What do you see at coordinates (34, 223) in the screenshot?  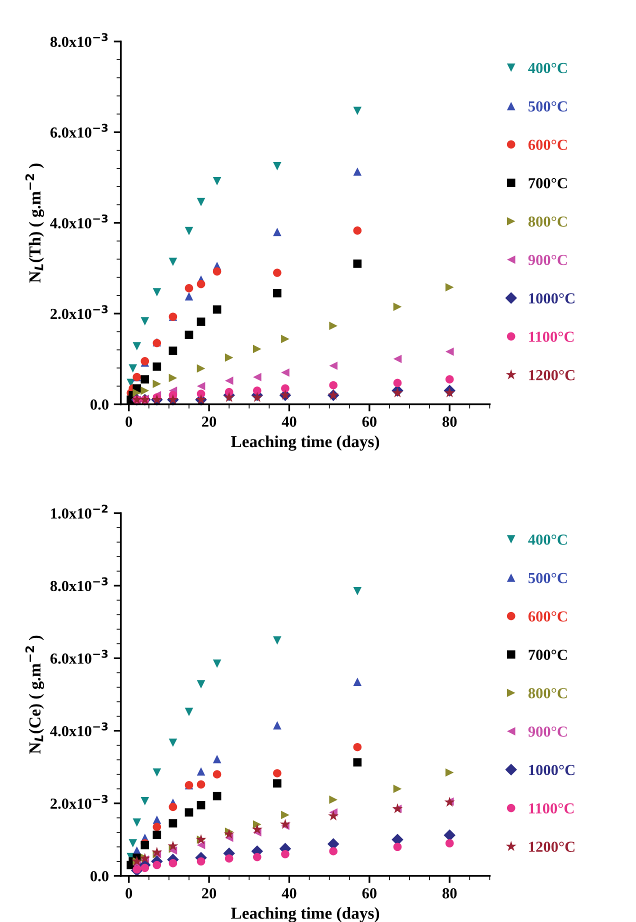 I see `y-axis-title: N$_{L}$(Th) ( g.m$^{−2}$ )` at bounding box center [34, 223].